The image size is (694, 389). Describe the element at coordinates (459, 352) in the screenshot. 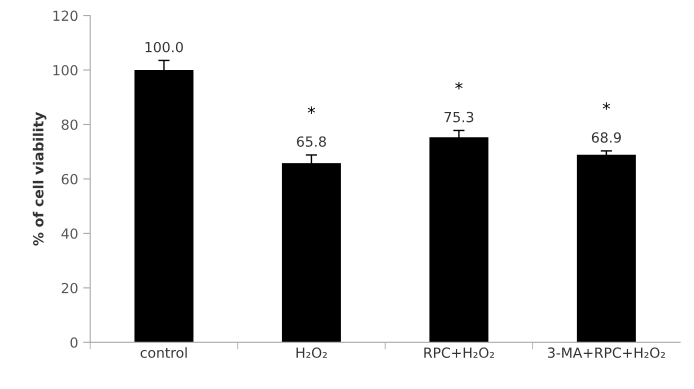

I see `x-tick-label: RPC+H₂O₂` at that location.